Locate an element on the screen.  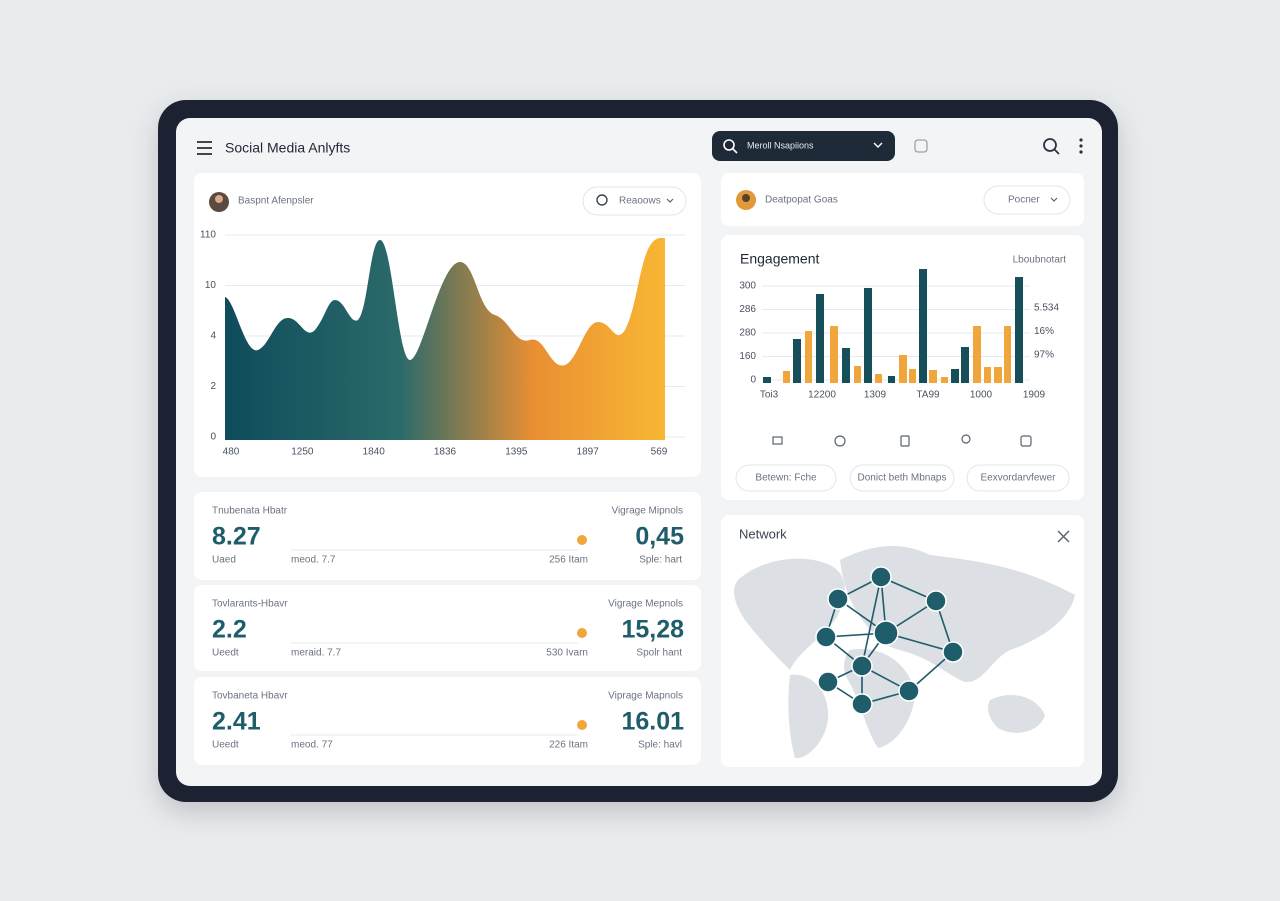
y-label: 110 is located at coordinates (208, 235).